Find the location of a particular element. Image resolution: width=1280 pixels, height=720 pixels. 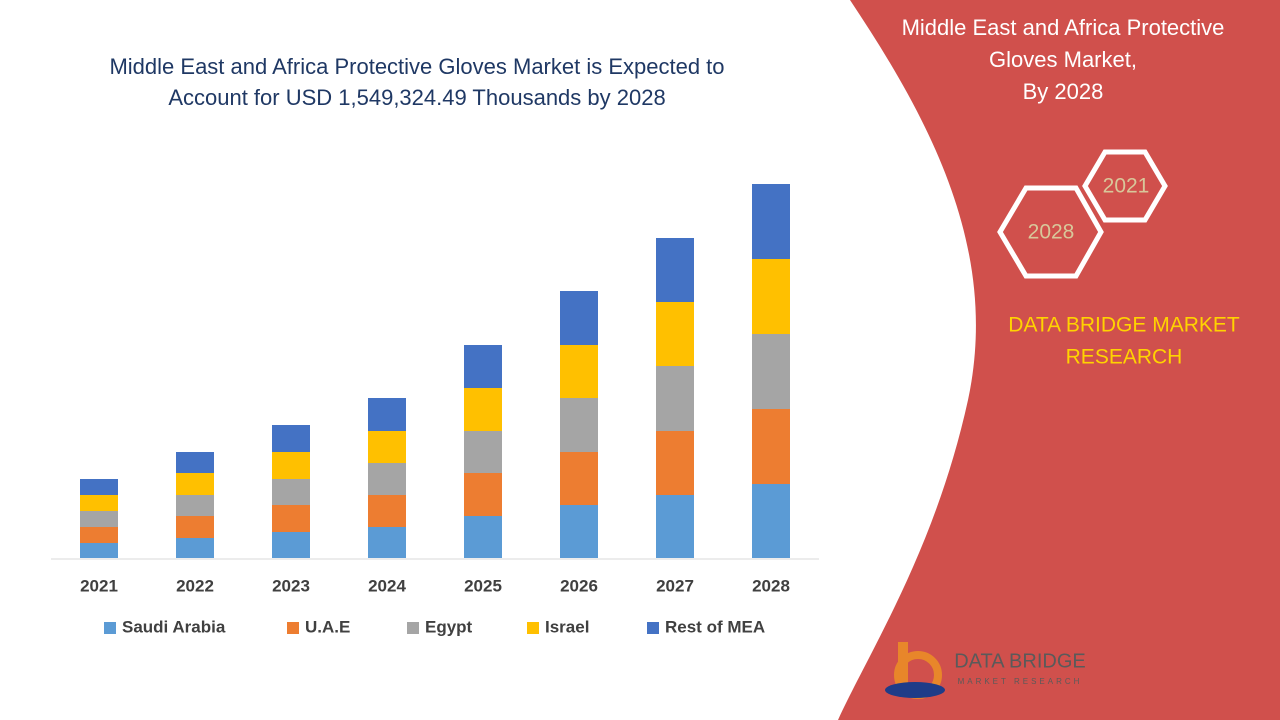

hexagon-label: 2028 is located at coordinates (1051, 232).